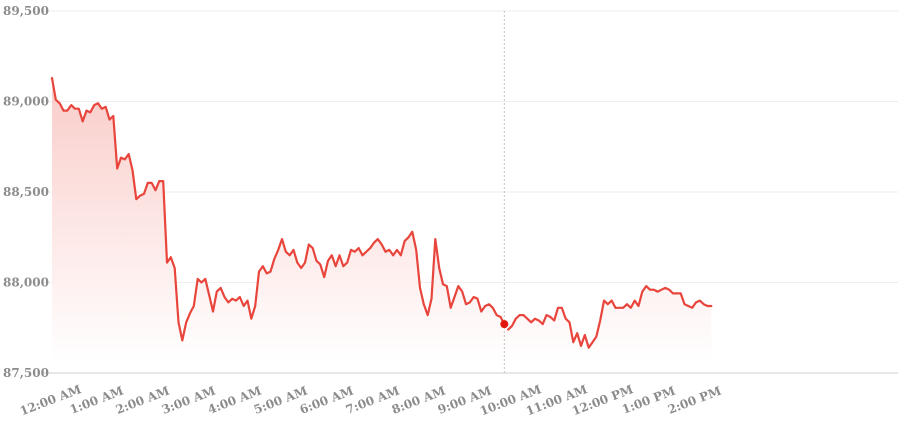 This screenshot has width=898, height=425. Describe the element at coordinates (26, 11) in the screenshot. I see `y-tick-label: 89,500` at that location.